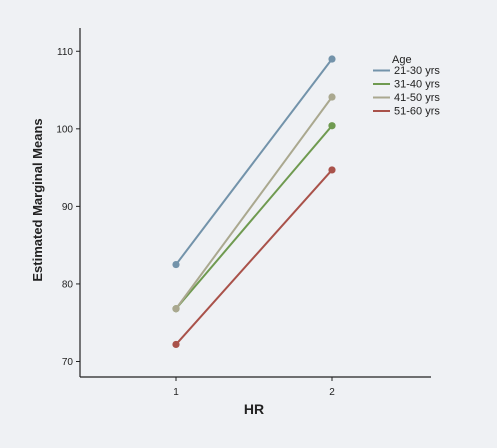  What do you see at coordinates (37, 199) in the screenshot?
I see `y-axis-title: Estimated Marginal Means` at bounding box center [37, 199].